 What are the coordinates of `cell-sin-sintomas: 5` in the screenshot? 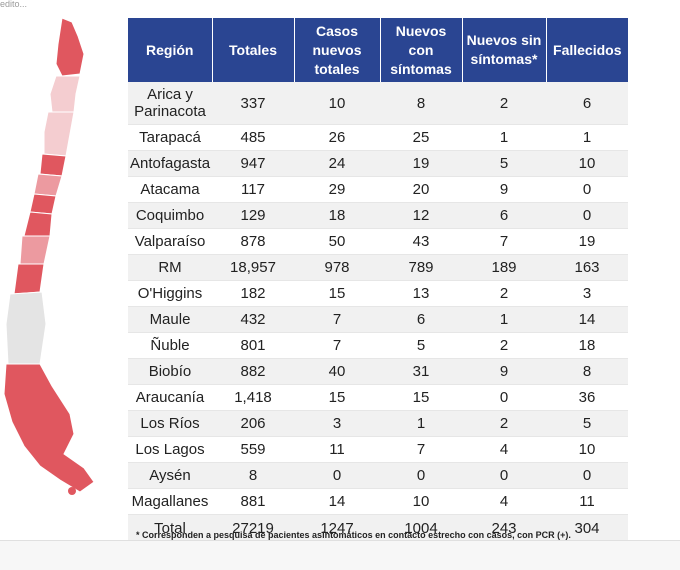 It's located at (504, 163).